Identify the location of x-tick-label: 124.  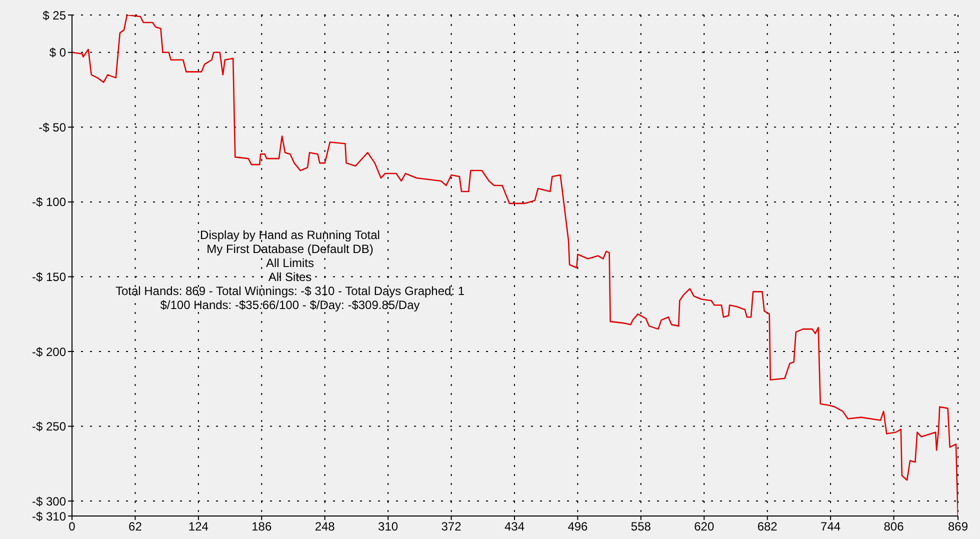
(198, 527).